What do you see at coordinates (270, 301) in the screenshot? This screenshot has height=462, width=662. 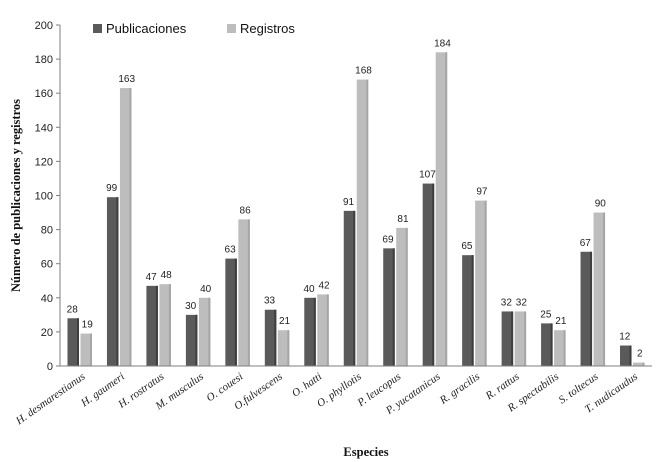 I see `data-label-publicaciones-5: 33` at bounding box center [270, 301].